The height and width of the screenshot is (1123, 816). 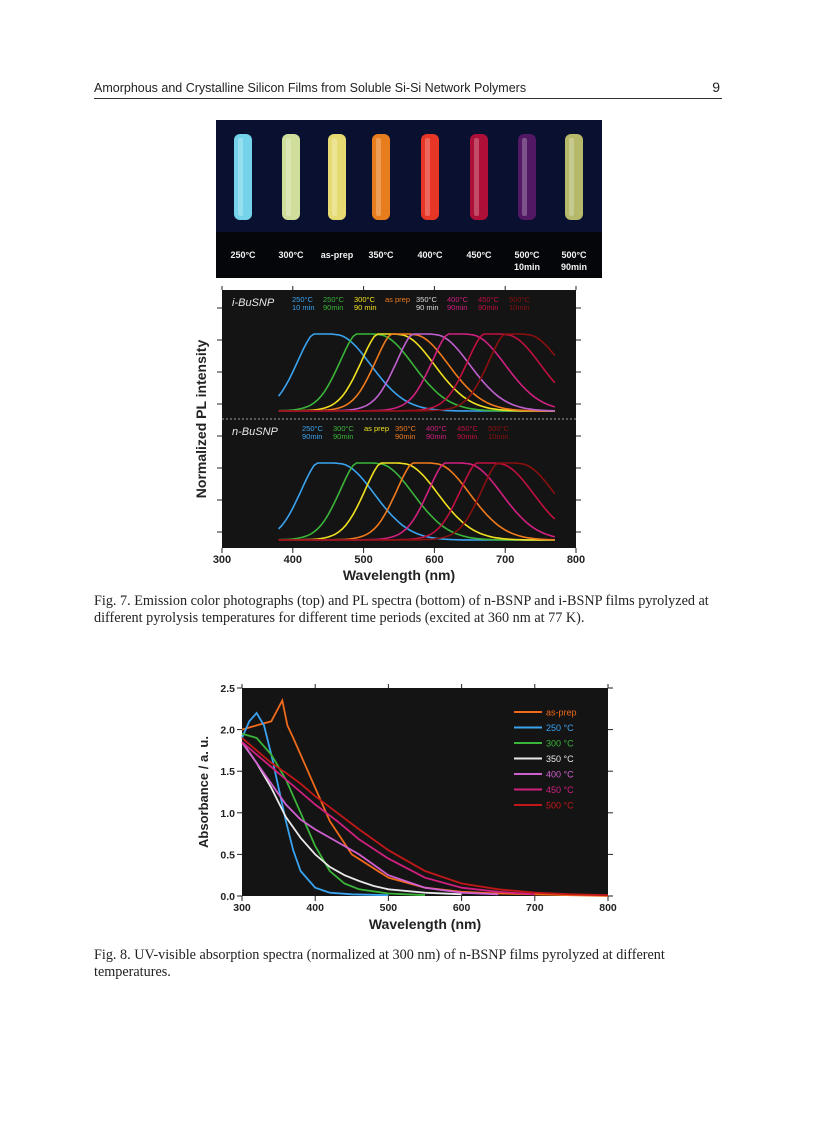 What do you see at coordinates (574, 267) in the screenshot?
I see `photo-label-time: 90min` at bounding box center [574, 267].